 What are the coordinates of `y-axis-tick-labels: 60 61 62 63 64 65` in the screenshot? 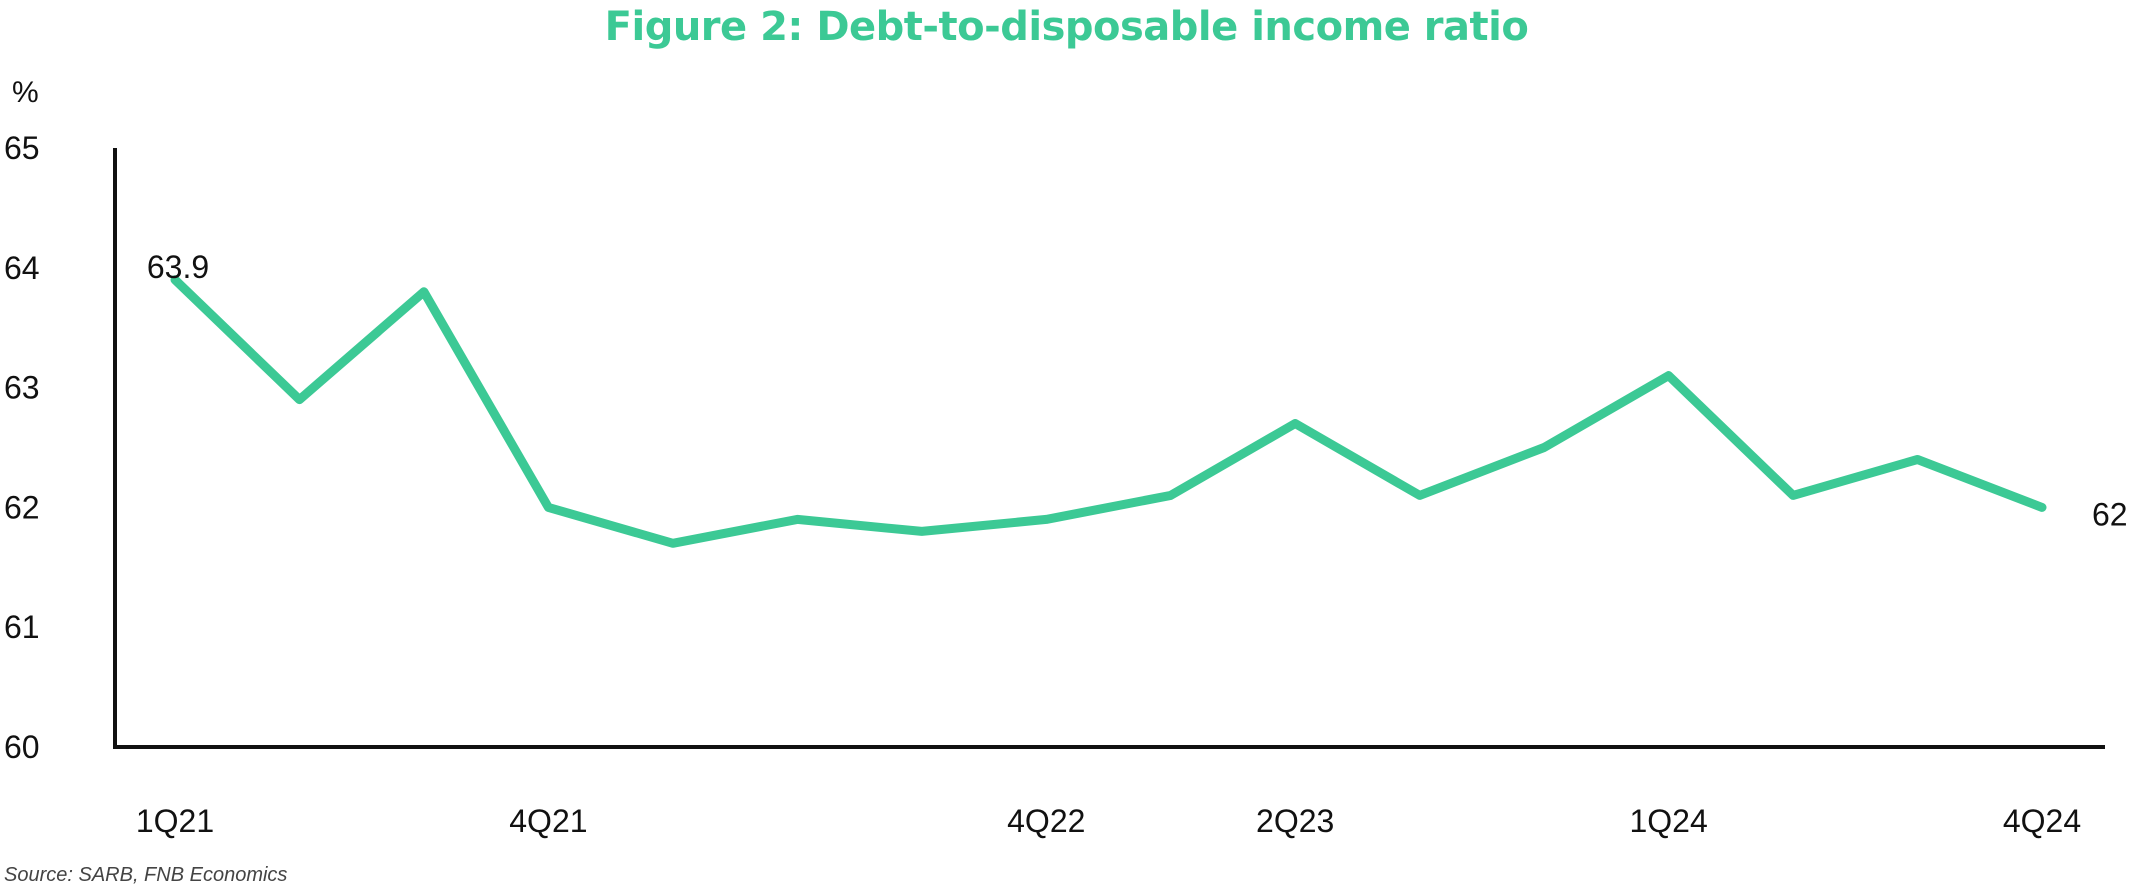 It's located at (22, 447).